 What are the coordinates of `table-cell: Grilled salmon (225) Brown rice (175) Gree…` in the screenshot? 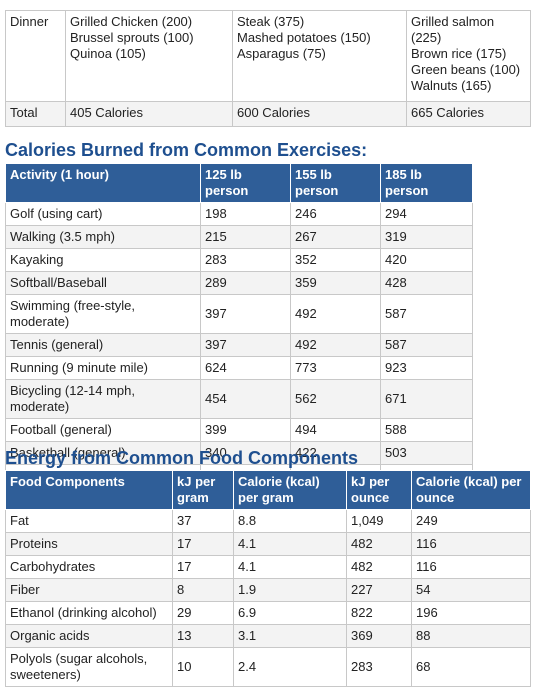 It's located at (468, 56).